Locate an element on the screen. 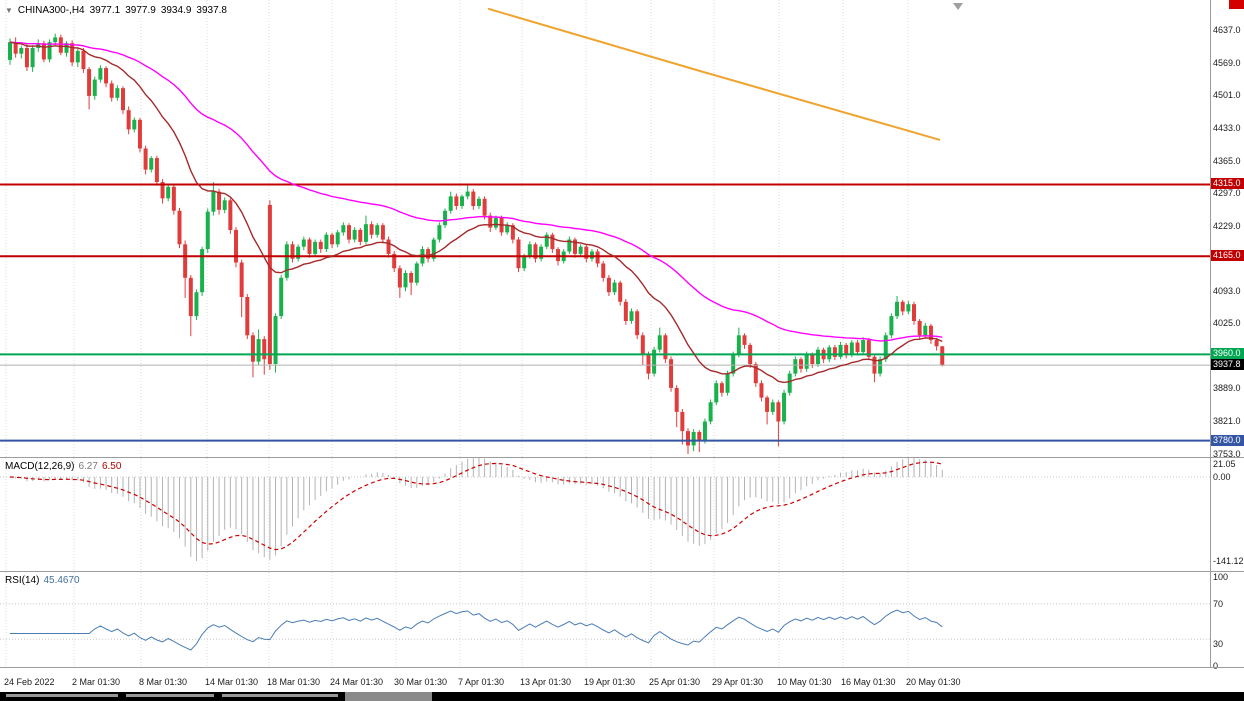 Image resolution: width=1244 pixels, height=701 pixels. ohlc-low: 3934.9 is located at coordinates (176, 10).